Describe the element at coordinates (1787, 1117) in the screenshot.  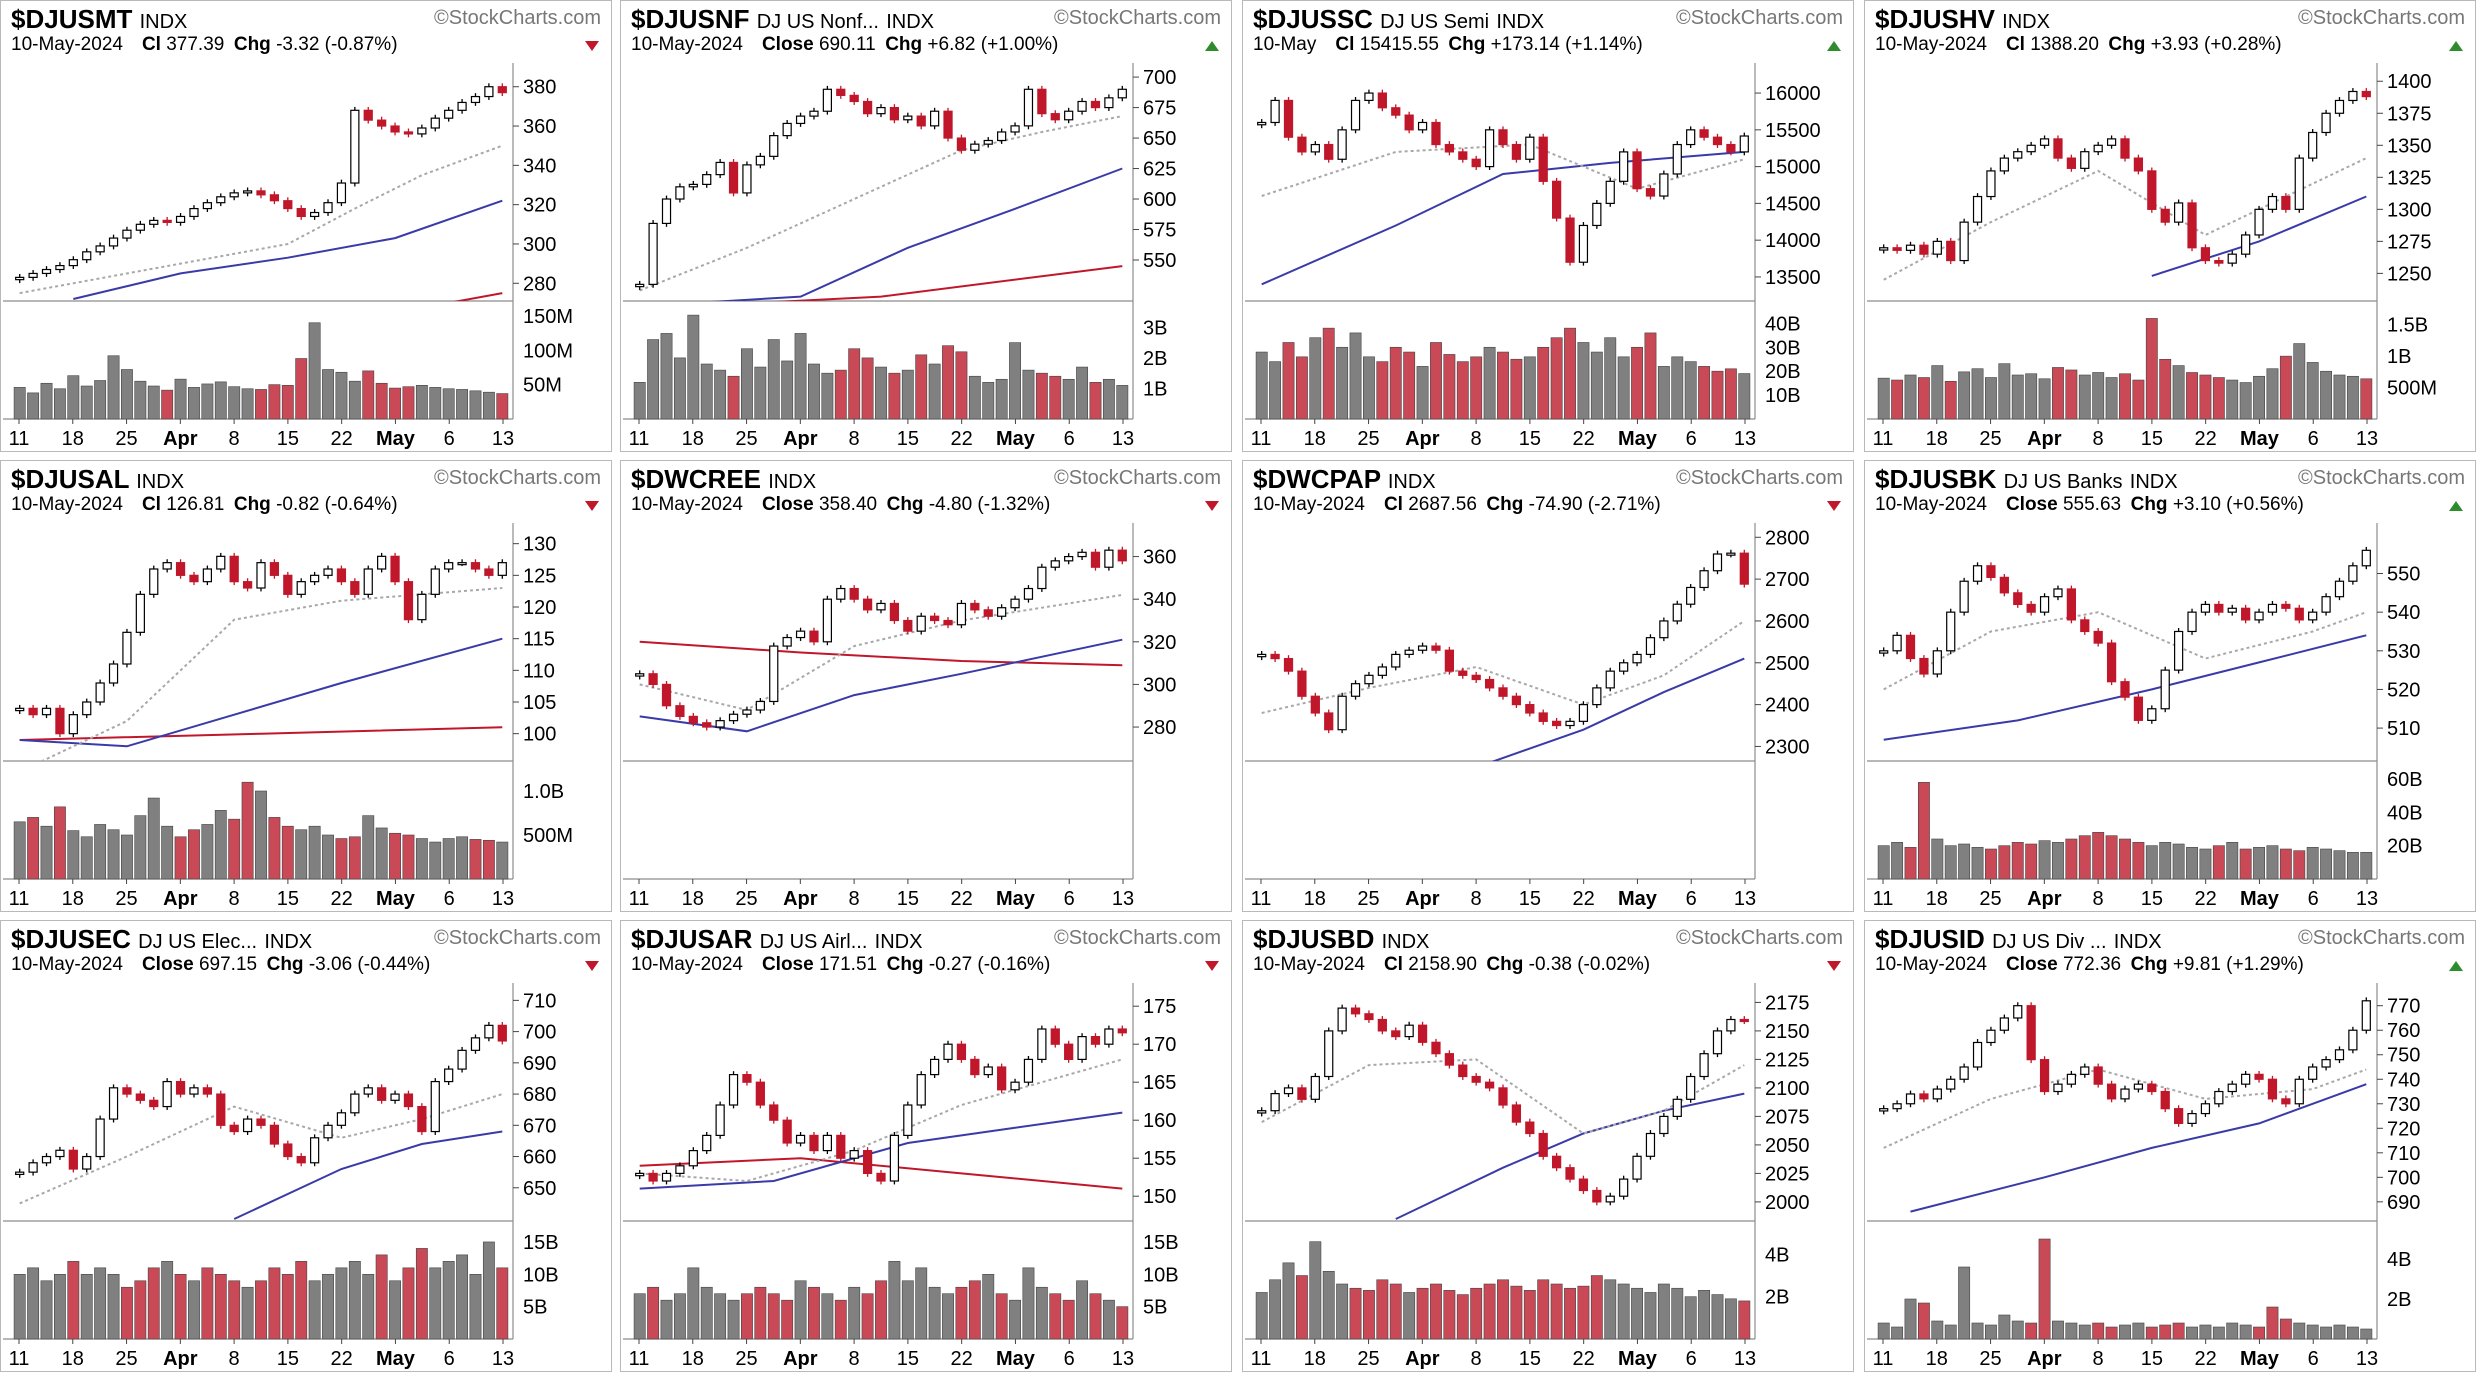
I see `price-tick-label: 2075` at that location.